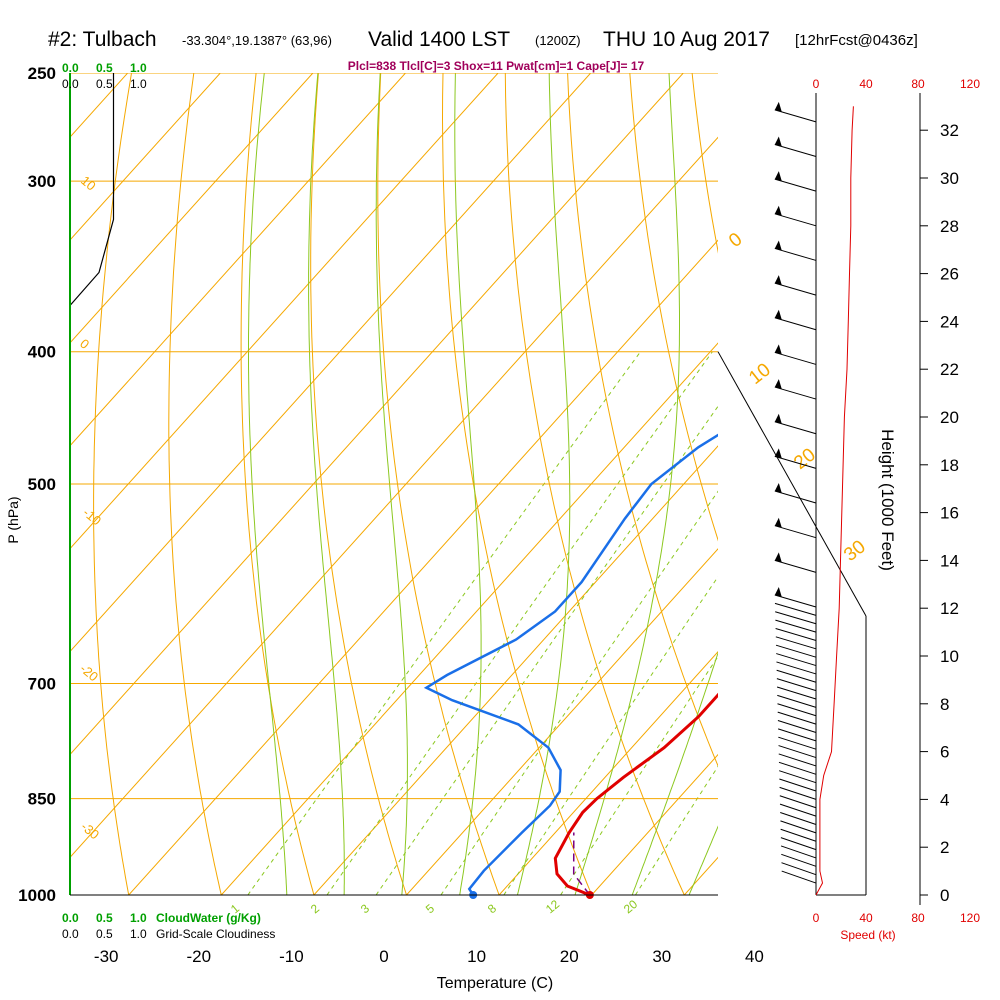 Image resolution: width=1000 pixels, height=1000 pixels. What do you see at coordinates (760, 374) in the screenshot?
I see `moist-adiabat-label: 10` at bounding box center [760, 374].